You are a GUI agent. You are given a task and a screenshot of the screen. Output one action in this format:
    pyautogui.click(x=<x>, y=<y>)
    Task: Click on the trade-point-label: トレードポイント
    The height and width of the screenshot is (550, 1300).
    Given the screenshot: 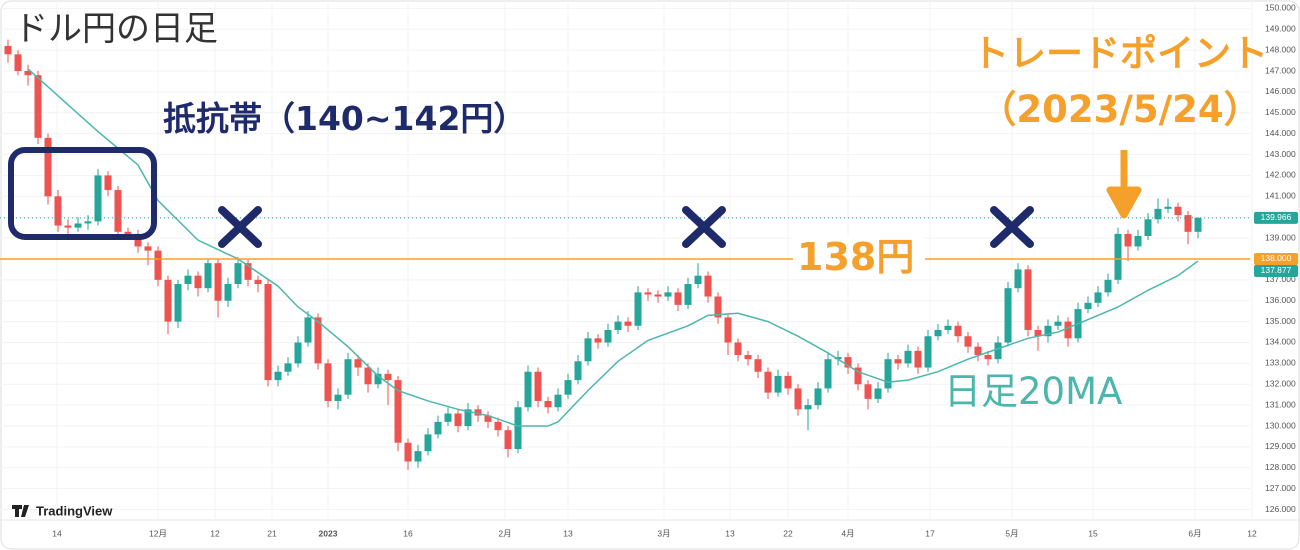 What is the action you would take?
    pyautogui.click(x=1120, y=53)
    